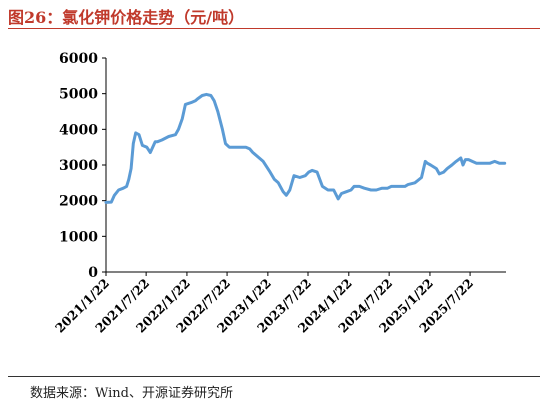  What do you see at coordinates (78, 166) in the screenshot?
I see `y-tick-label: 3000` at bounding box center [78, 166].